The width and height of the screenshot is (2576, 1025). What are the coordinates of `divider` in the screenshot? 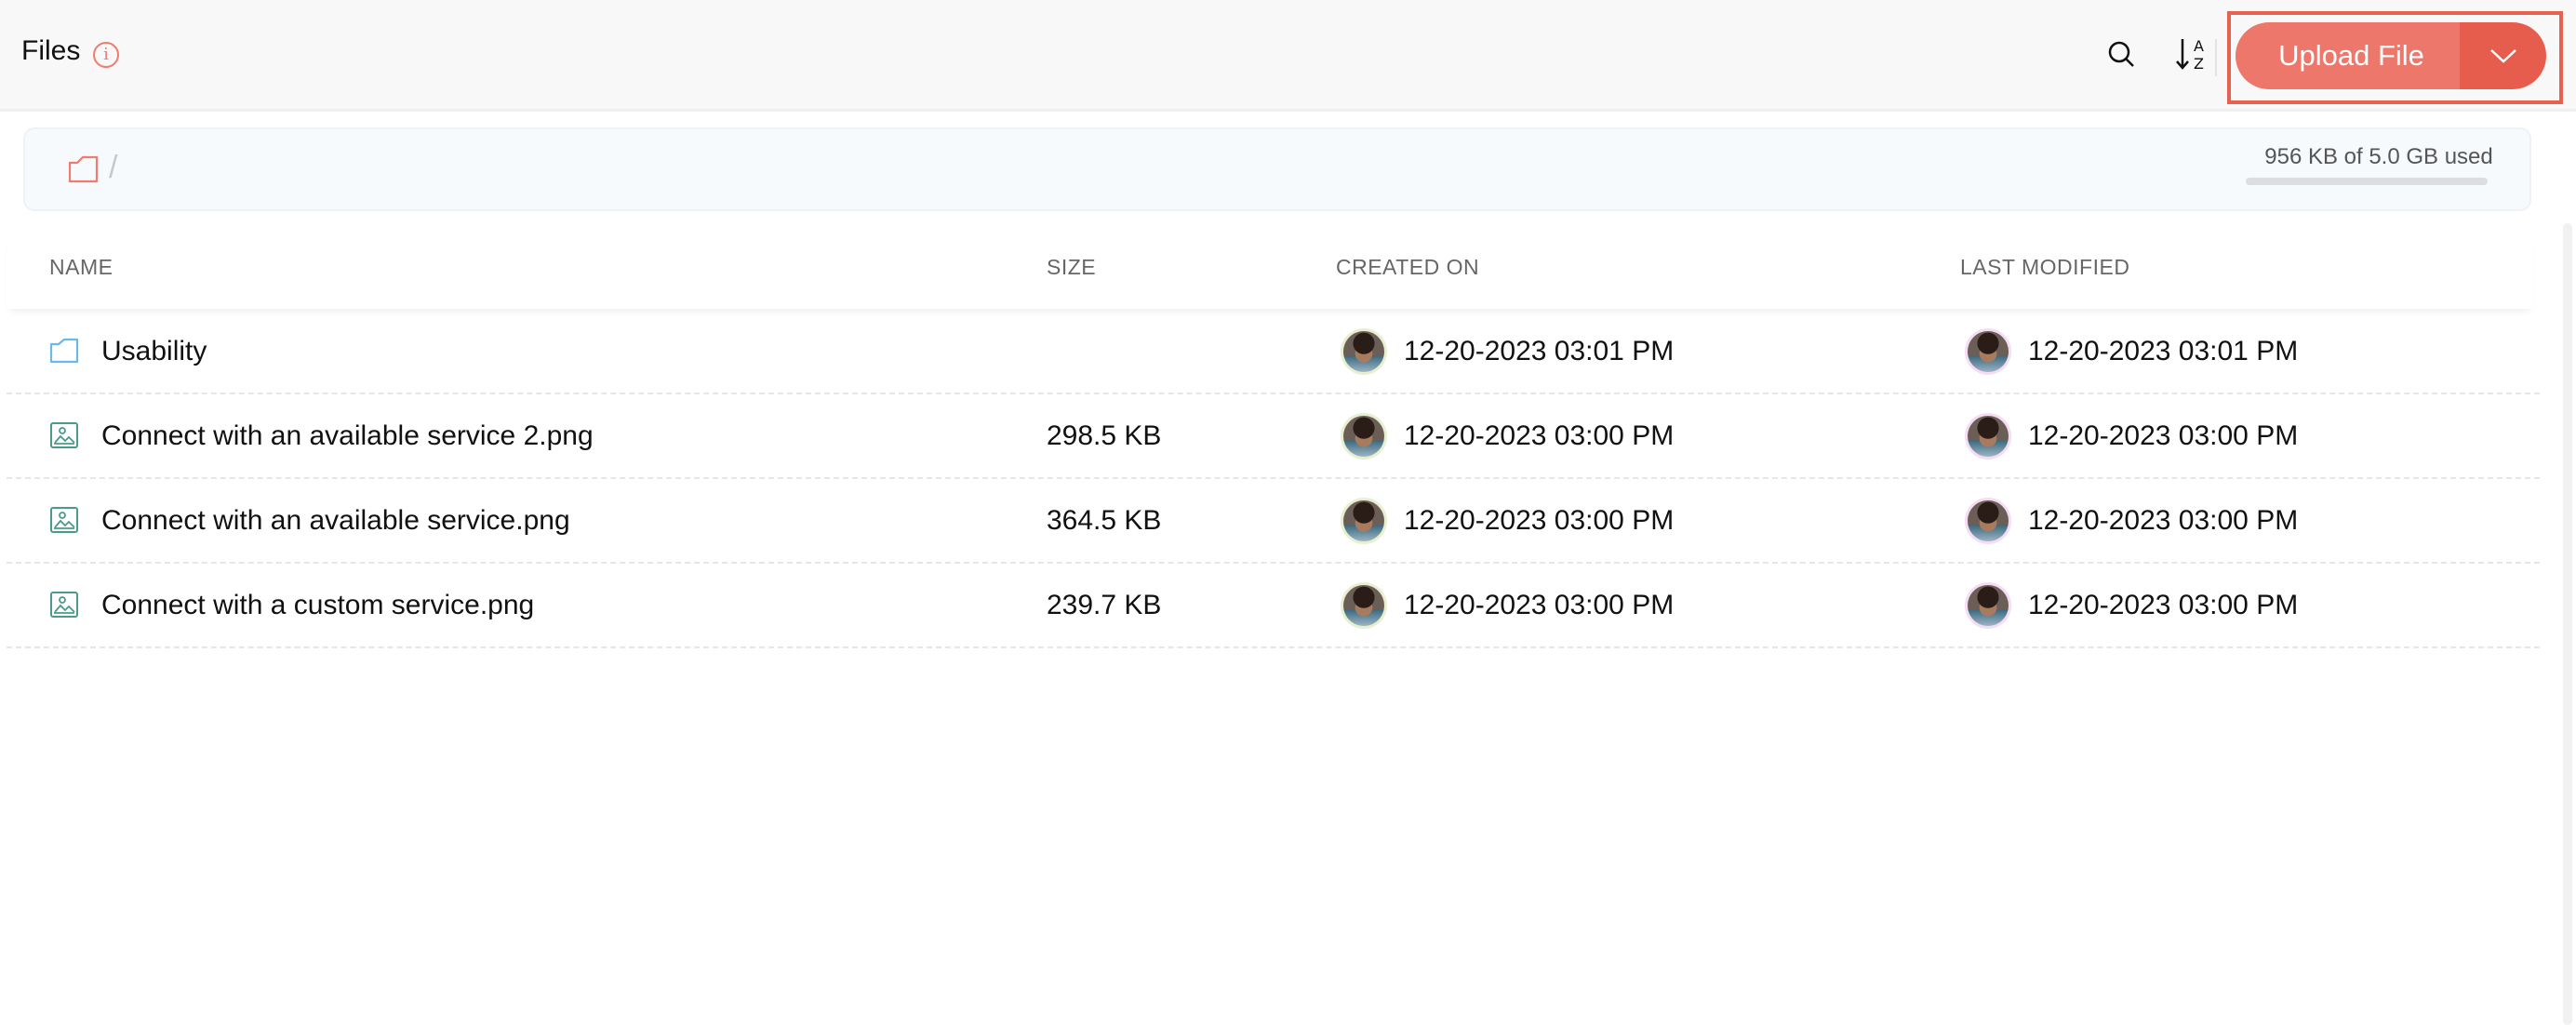 It's located at (2216, 57).